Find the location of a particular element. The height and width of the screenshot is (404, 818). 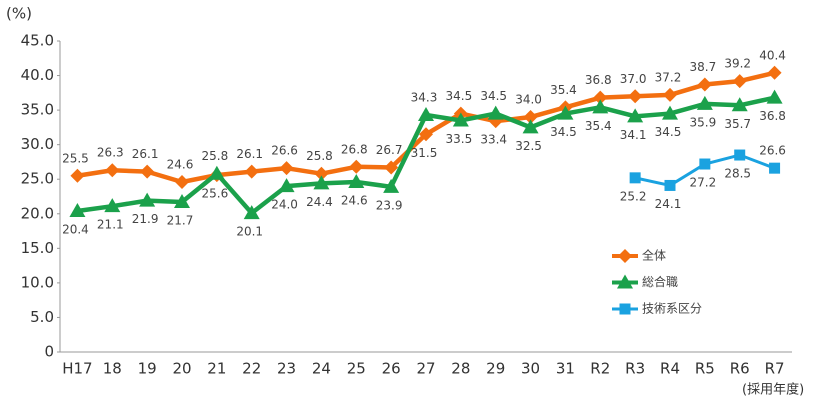

data-label: 32.5 is located at coordinates (528, 146).